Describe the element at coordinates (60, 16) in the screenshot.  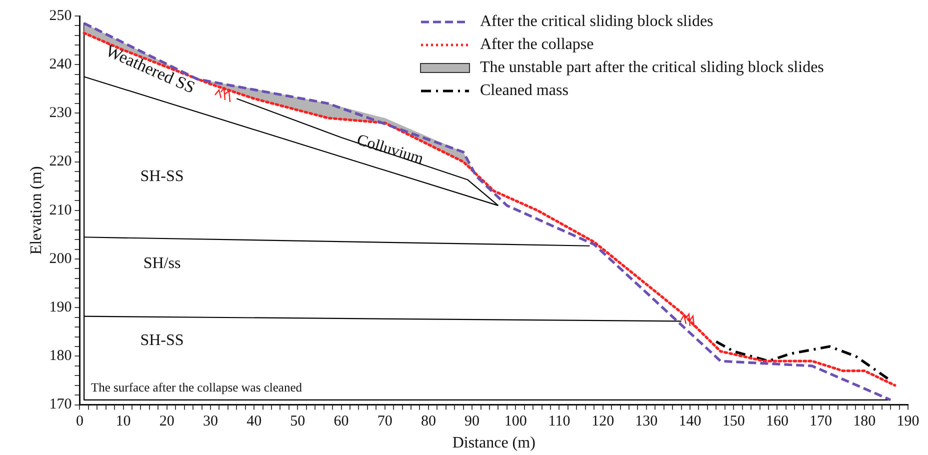
I see `y-tick-label: 250` at that location.